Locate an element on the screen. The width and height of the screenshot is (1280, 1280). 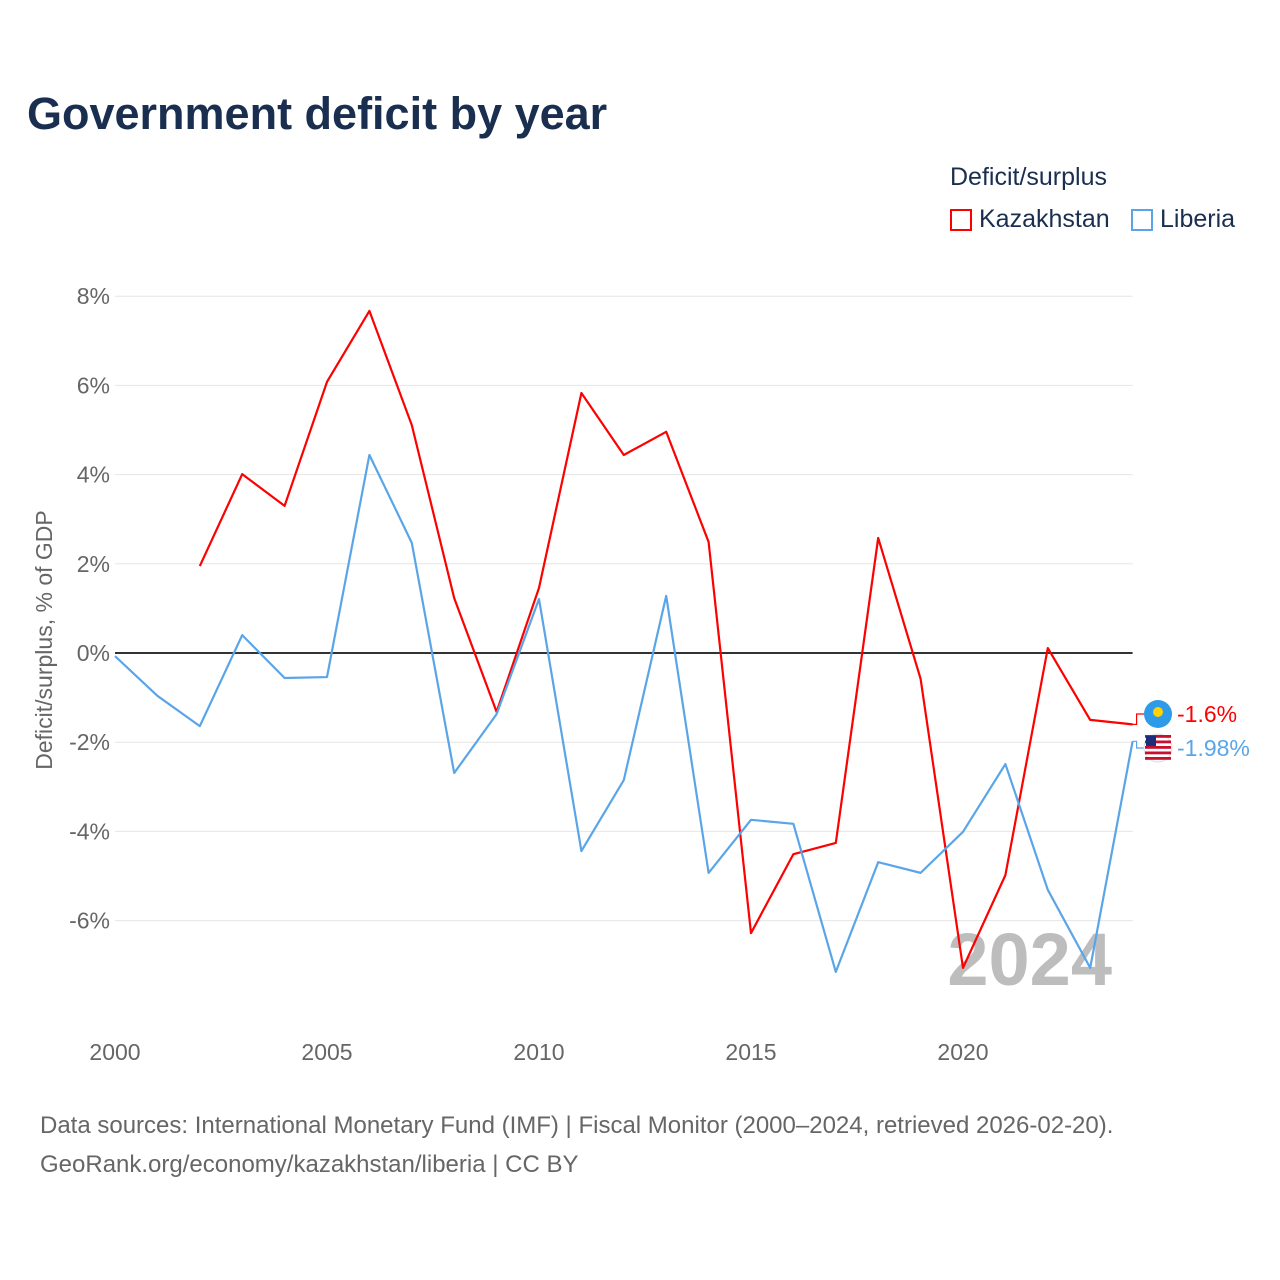
x-tick-label: 2005 is located at coordinates (326, 1052).